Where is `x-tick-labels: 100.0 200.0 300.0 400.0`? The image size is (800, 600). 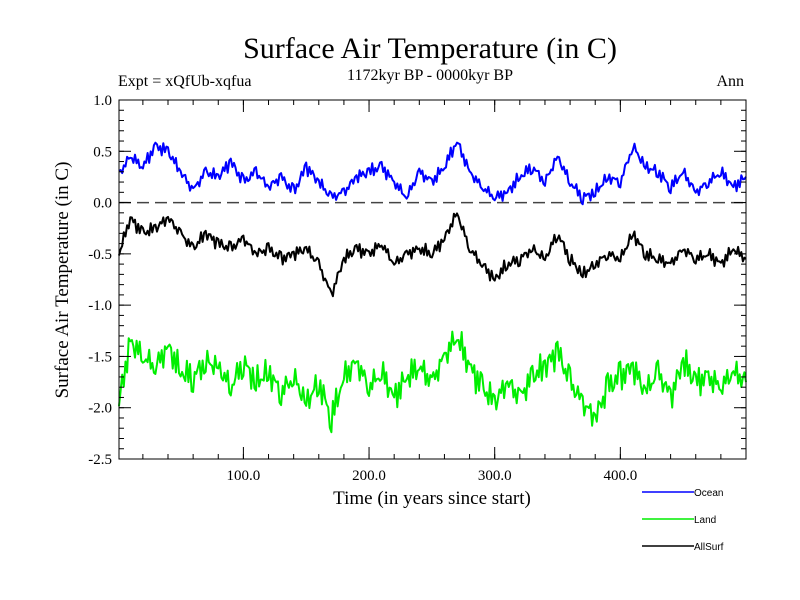
x-tick-labels: 100.0 200.0 300.0 400.0 is located at coordinates (432, 476).